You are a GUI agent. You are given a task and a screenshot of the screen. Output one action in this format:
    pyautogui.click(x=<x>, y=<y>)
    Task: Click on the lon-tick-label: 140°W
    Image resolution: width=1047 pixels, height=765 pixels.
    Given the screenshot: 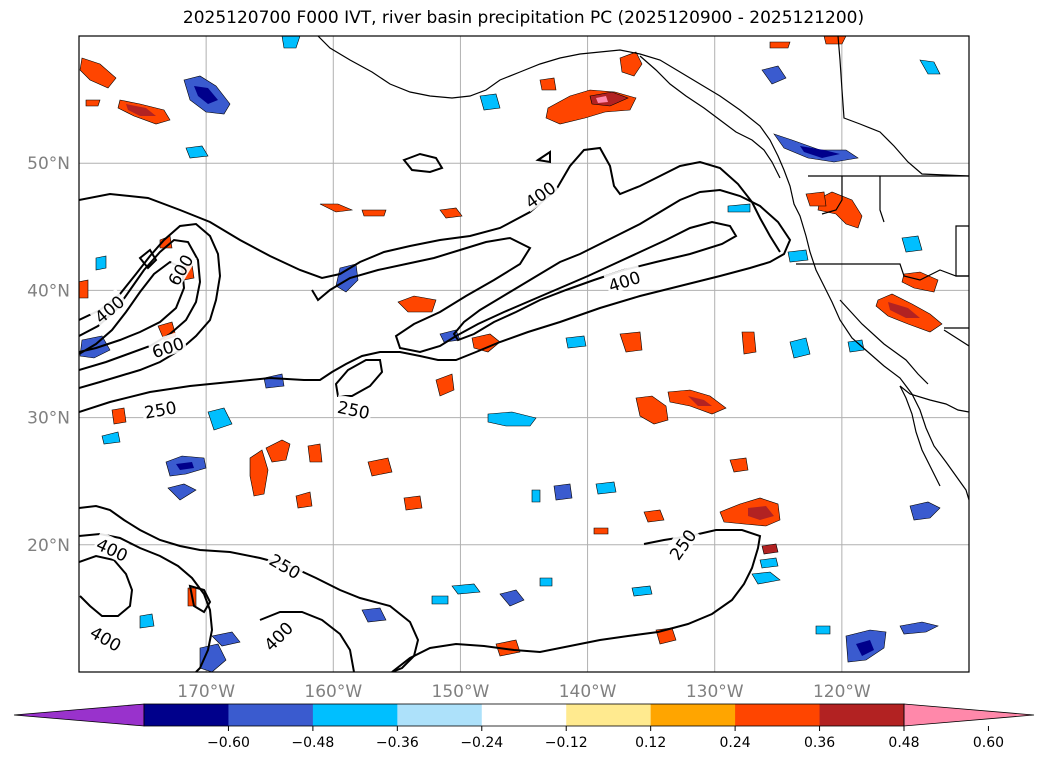 What is the action you would take?
    pyautogui.click(x=588, y=692)
    